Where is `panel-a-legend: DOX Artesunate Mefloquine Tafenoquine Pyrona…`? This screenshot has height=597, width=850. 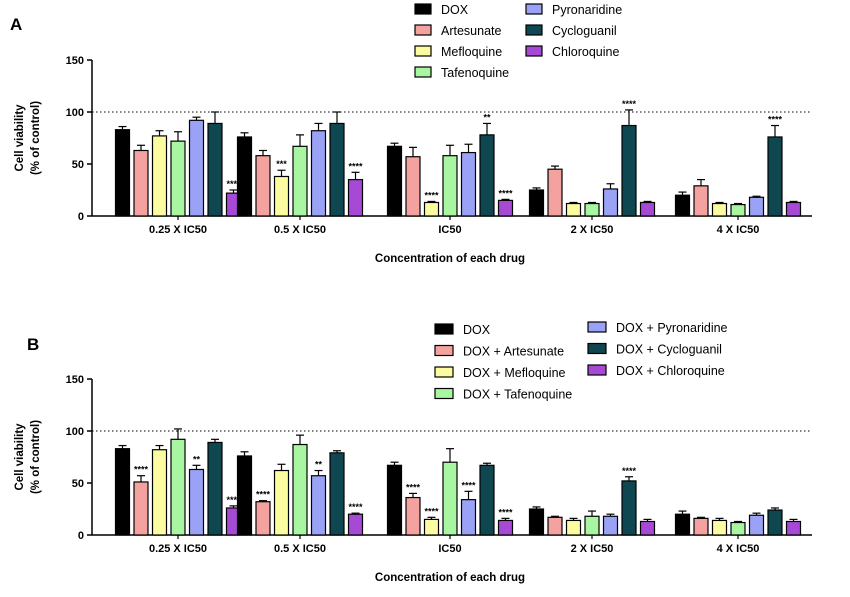 panel-a-legend: DOX Artesunate Mefloquine Tafenoquine Pyrona… is located at coordinates (518, 41).